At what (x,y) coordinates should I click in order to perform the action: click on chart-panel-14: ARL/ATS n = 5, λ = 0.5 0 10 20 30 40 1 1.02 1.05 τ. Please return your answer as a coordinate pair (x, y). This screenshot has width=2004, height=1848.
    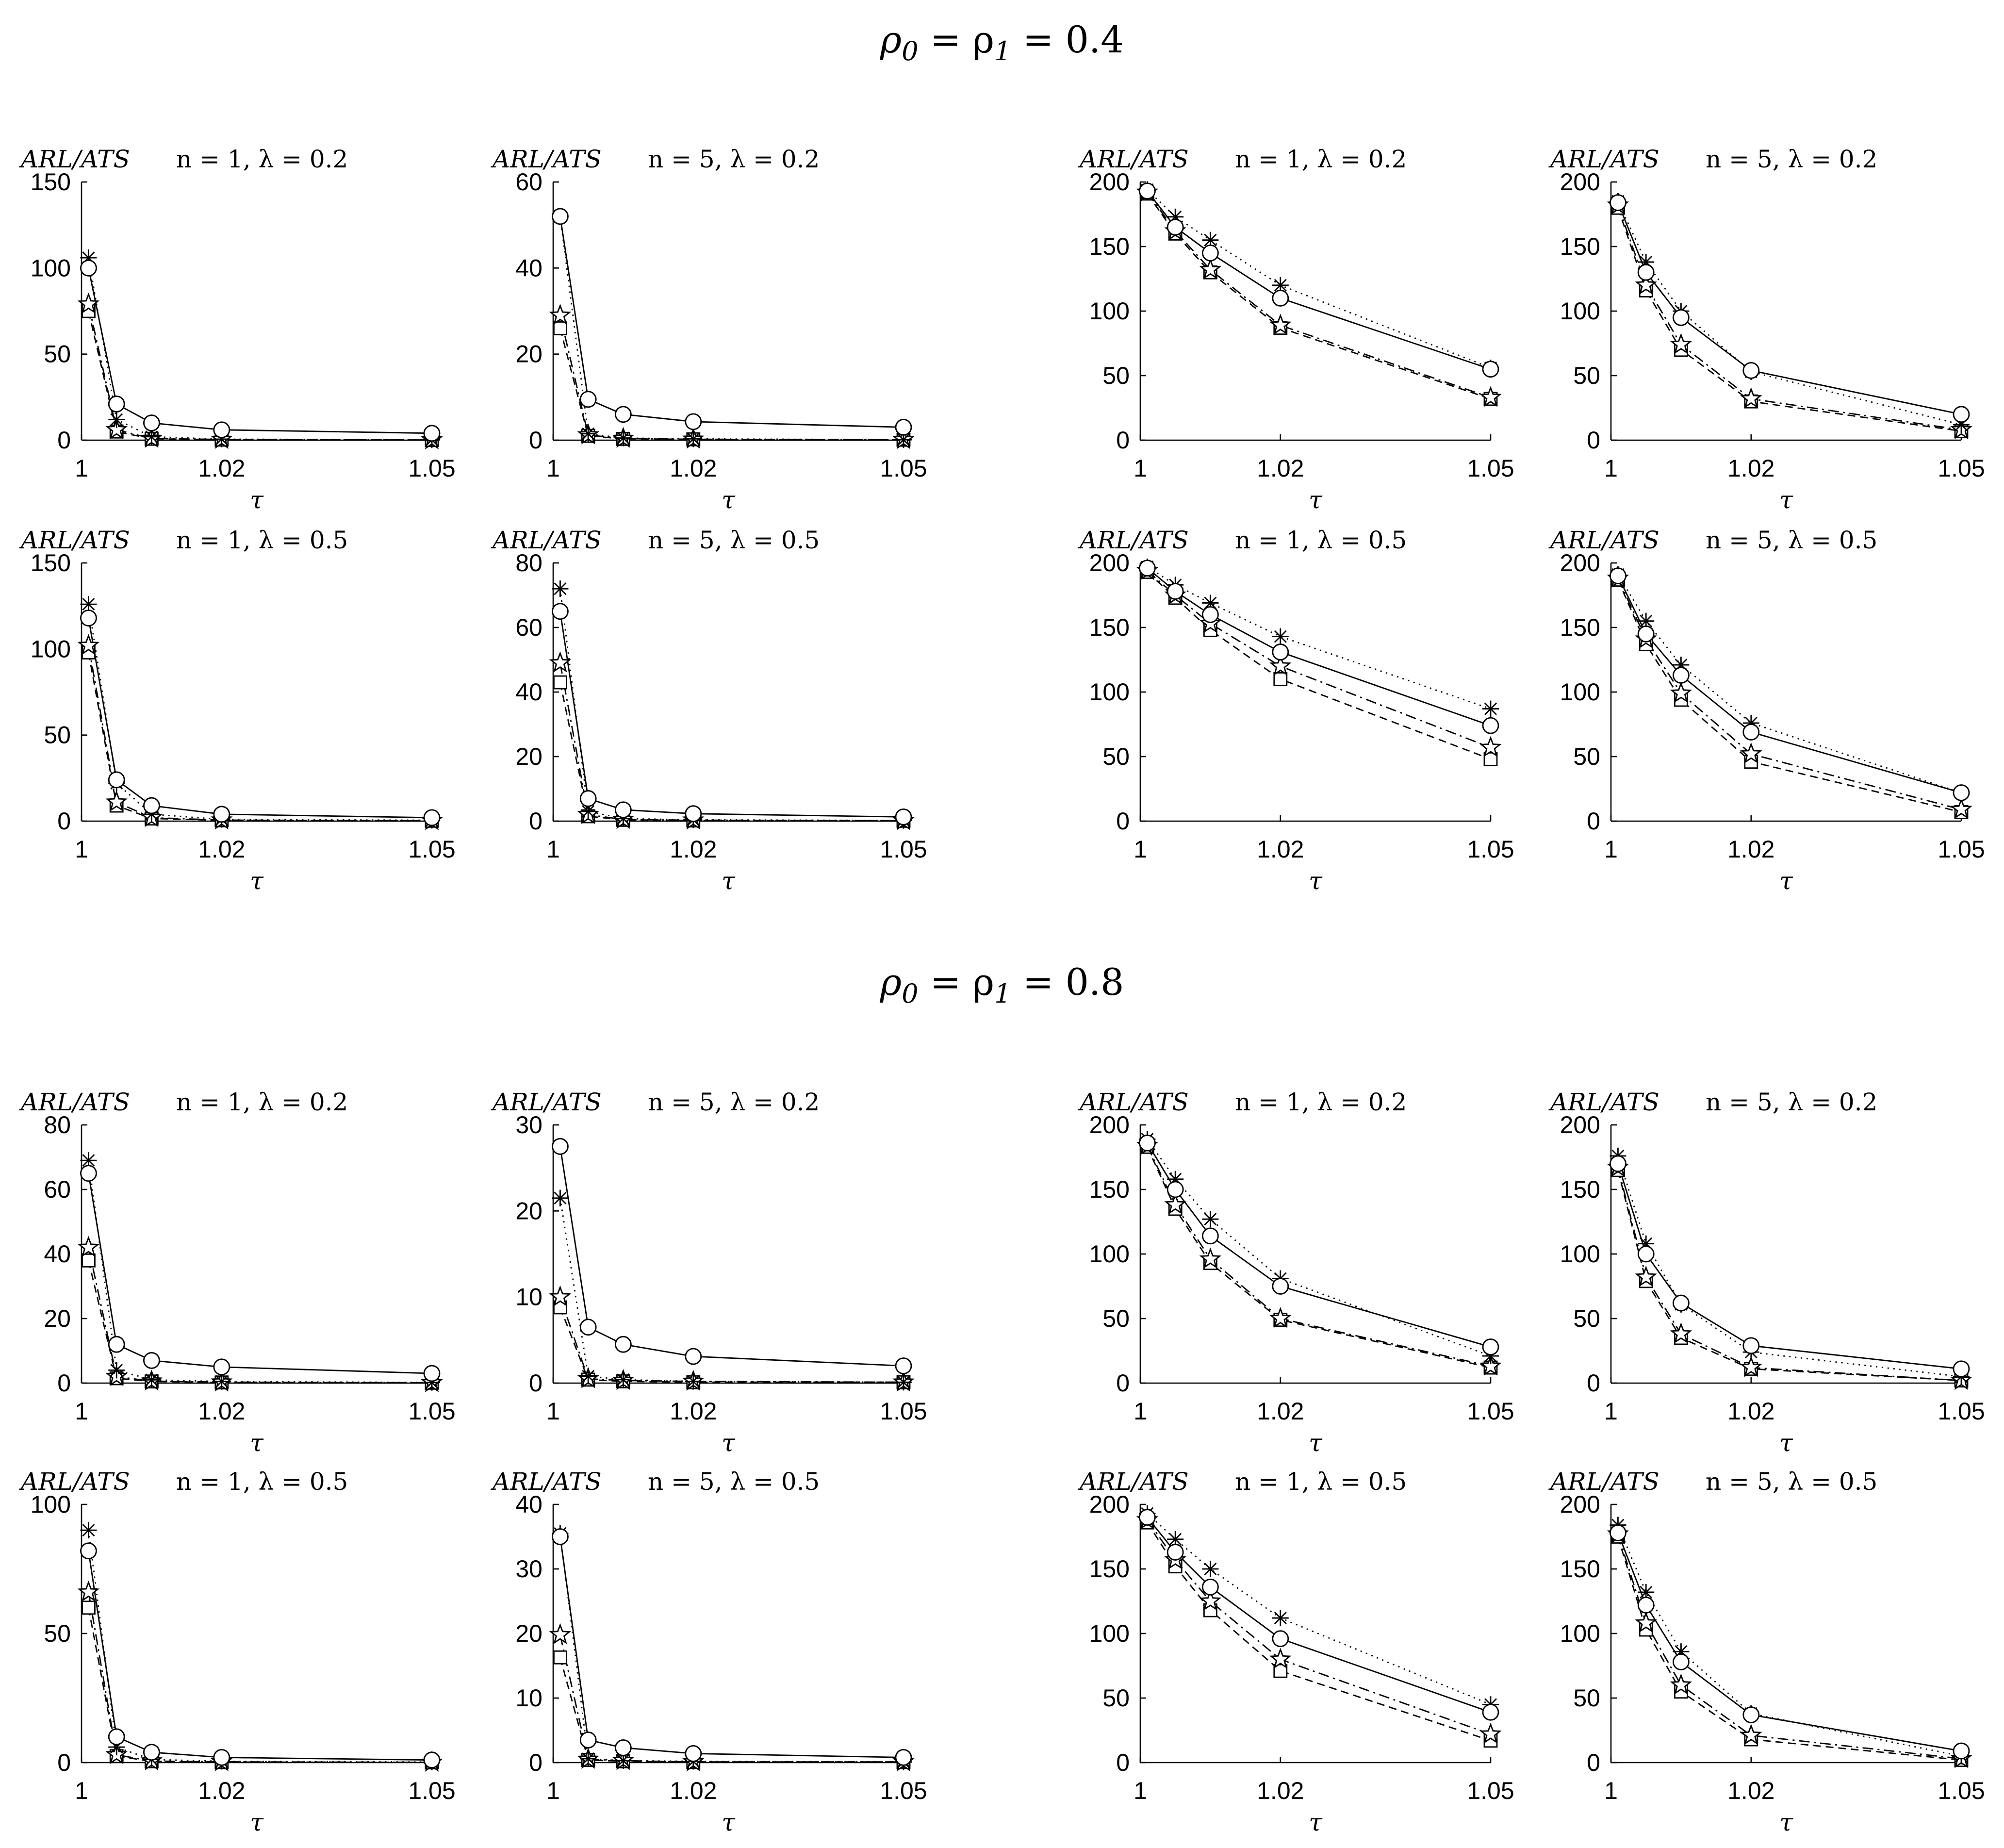
    Looking at the image, I should click on (709, 1652).